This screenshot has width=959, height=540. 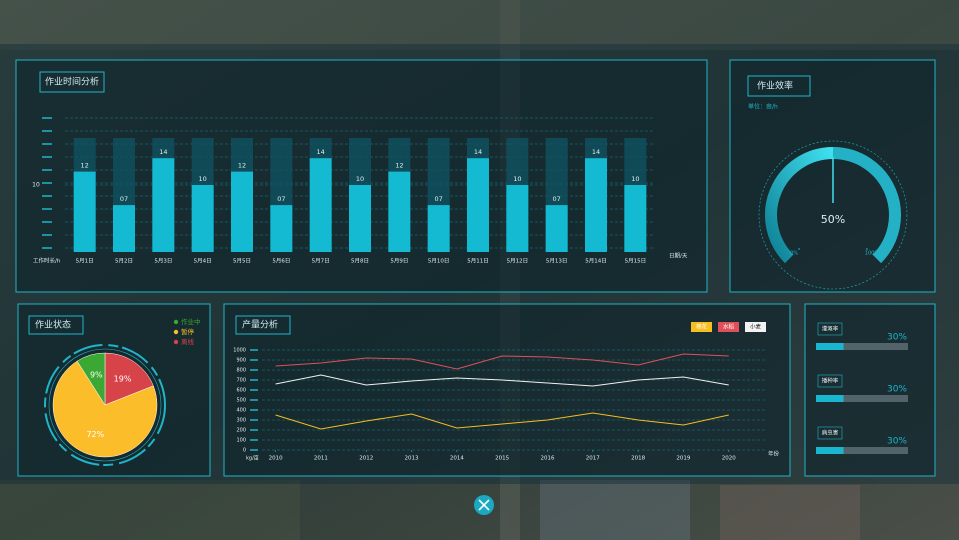 What do you see at coordinates (85, 261) in the screenshot?
I see `x-tick-label: 5月1日` at bounding box center [85, 261].